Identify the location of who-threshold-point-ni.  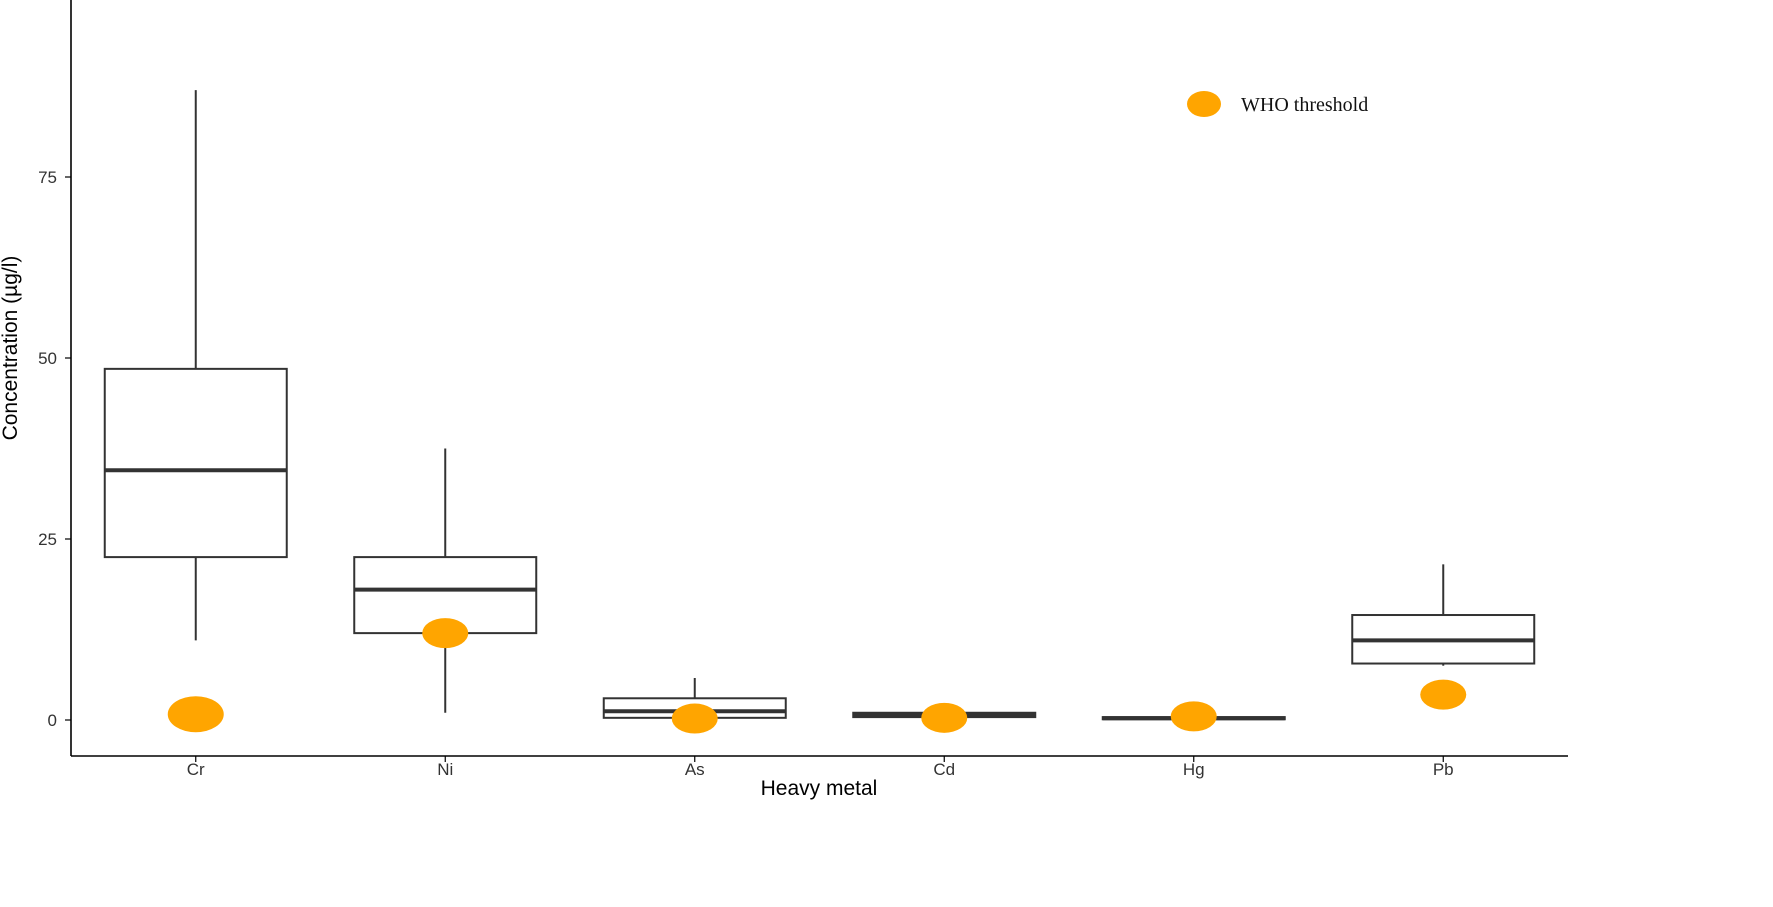
(445, 633).